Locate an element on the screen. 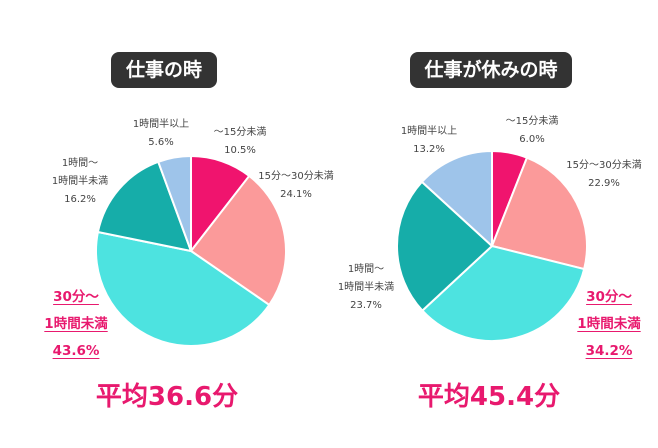 This screenshot has width=658, height=448. slice-label-30-60: 30分〜 1時間未満 34.2% is located at coordinates (609, 324).